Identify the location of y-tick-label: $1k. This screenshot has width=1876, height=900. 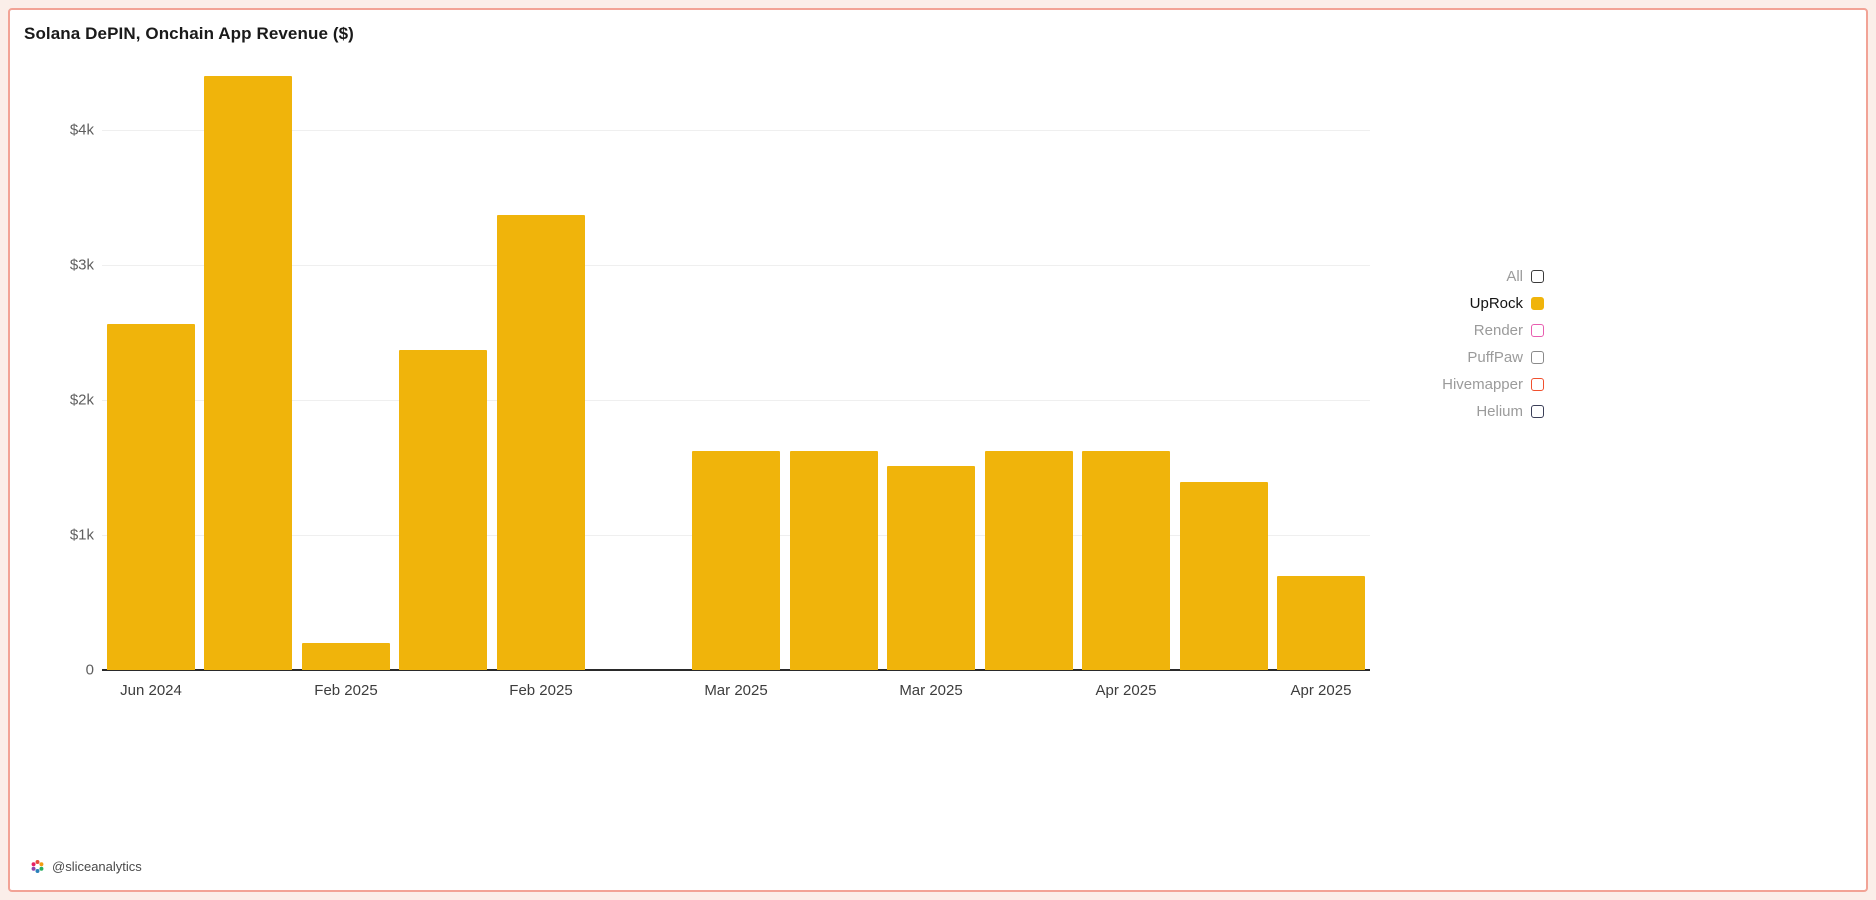
(81, 535).